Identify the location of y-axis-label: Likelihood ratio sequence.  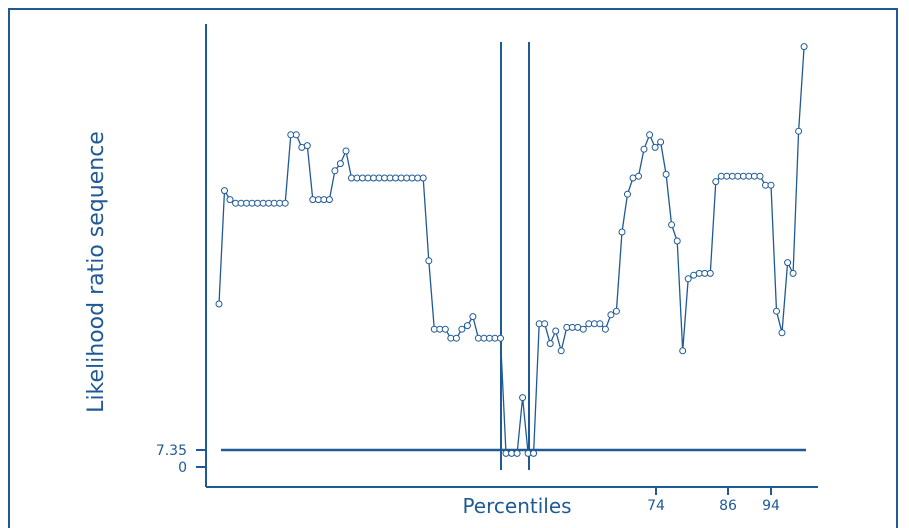
(96, 272).